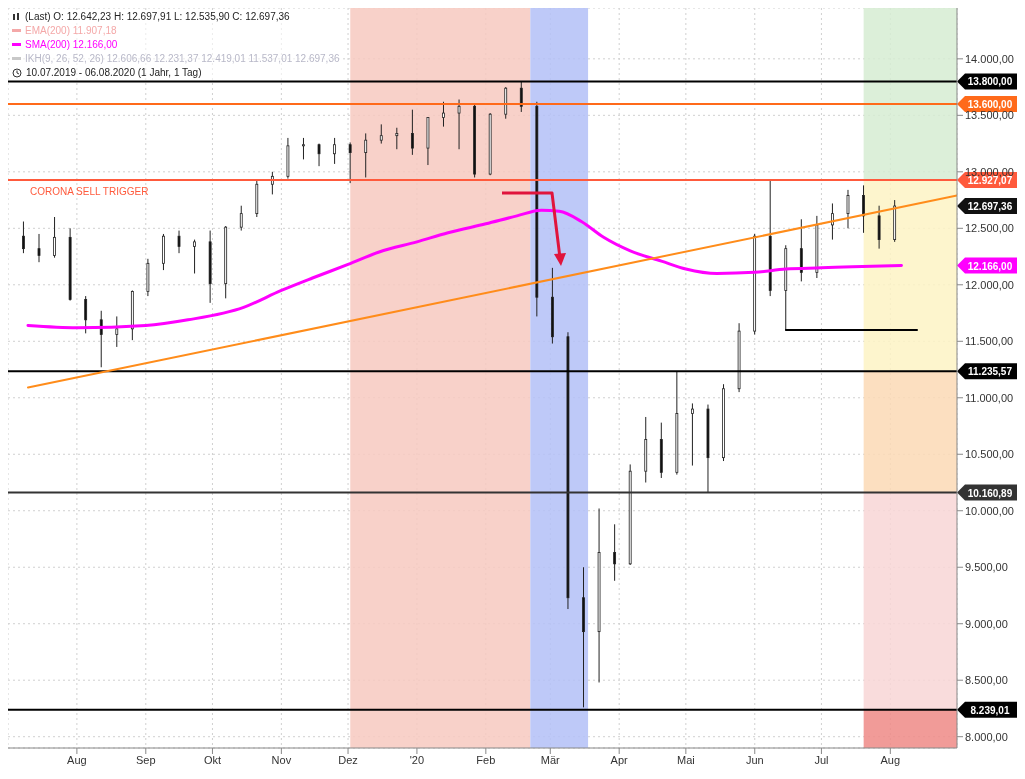 The height and width of the screenshot is (779, 1025). I want to click on x-tick-label: Sep, so click(146, 759).